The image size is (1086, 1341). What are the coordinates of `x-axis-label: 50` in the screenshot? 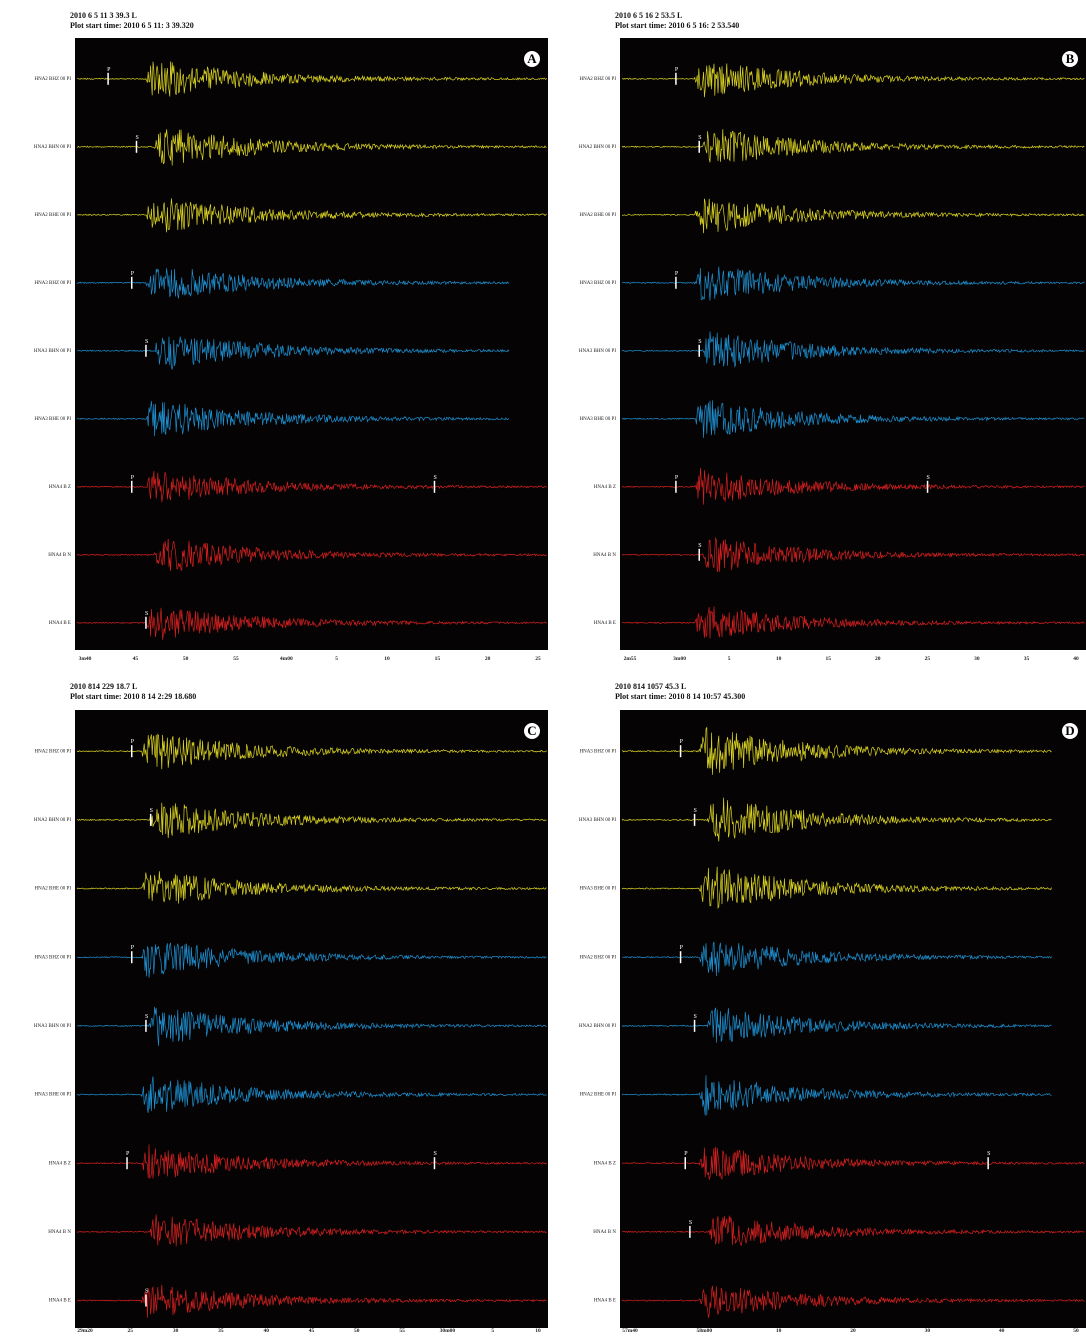 It's located at (357, 1331).